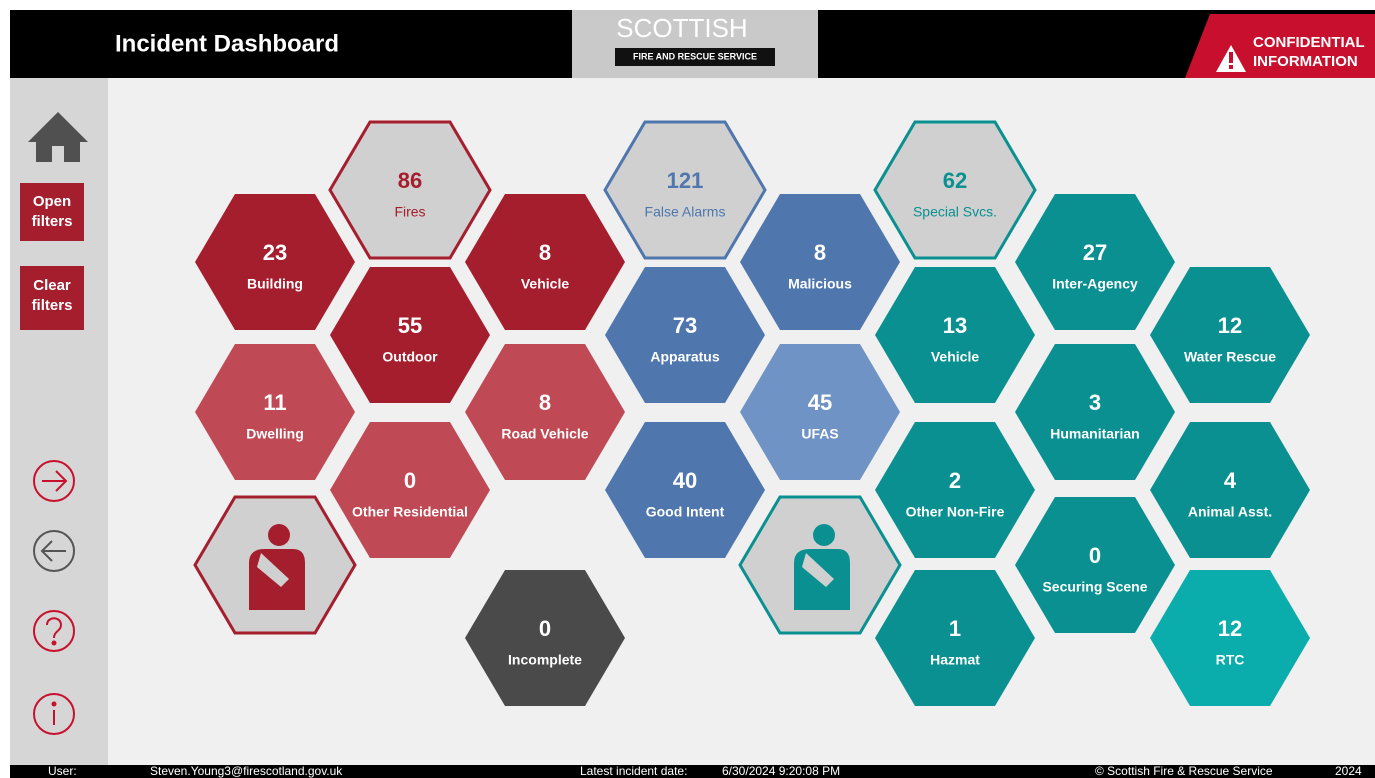 The height and width of the screenshot is (778, 1375). What do you see at coordinates (824, 535) in the screenshot?
I see `casualty-head` at bounding box center [824, 535].